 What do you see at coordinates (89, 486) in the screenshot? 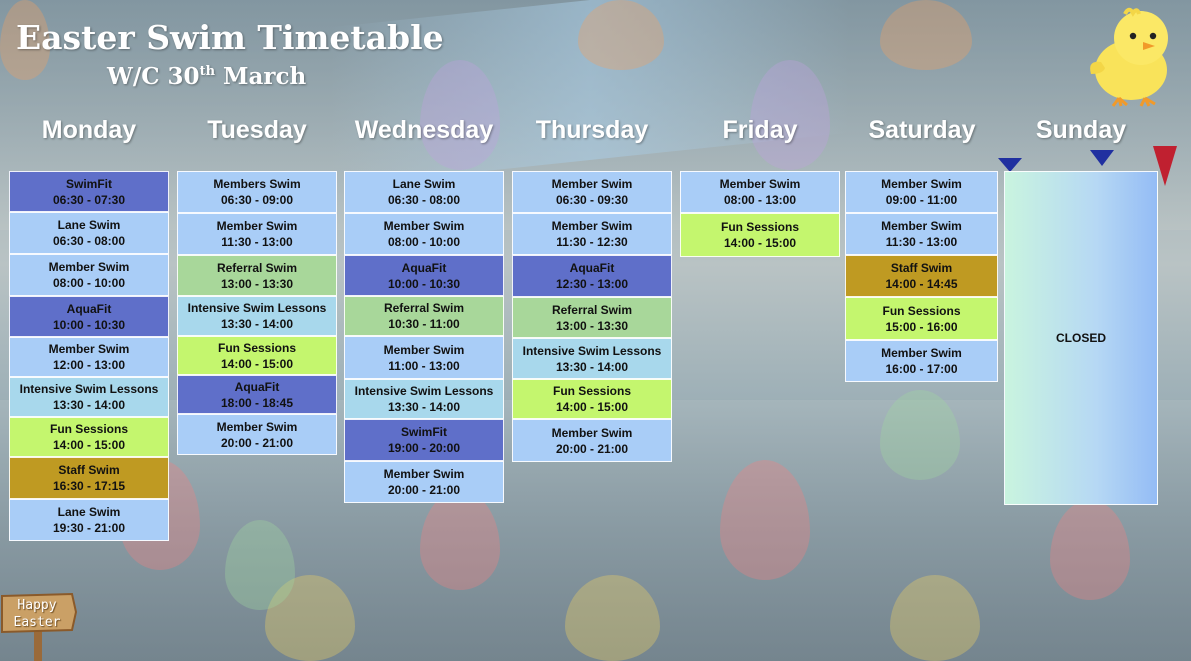
I see `session-time: 16:30 - 17:15` at bounding box center [89, 486].